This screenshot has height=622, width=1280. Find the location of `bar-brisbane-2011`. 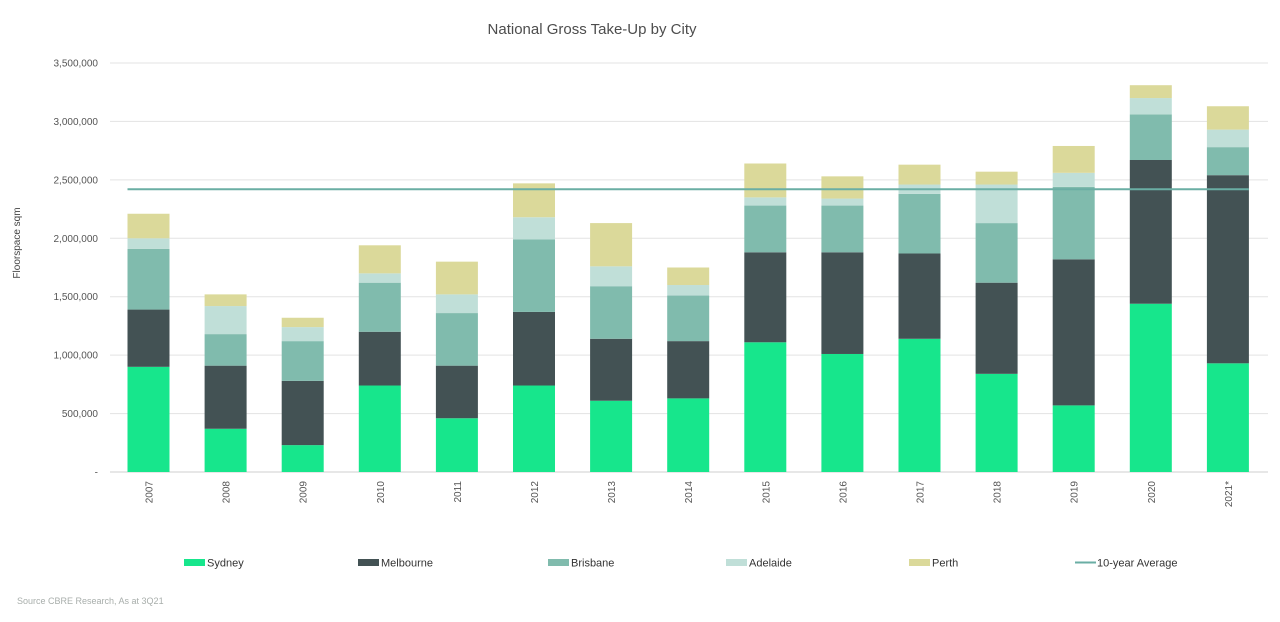

bar-brisbane-2011 is located at coordinates (456, 339).